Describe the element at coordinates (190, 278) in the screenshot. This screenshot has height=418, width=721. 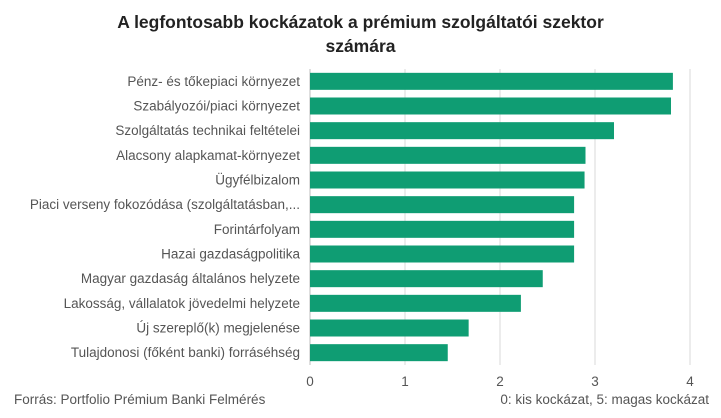
I see `category-label: Magyar gazdaság általános helyzete` at that location.